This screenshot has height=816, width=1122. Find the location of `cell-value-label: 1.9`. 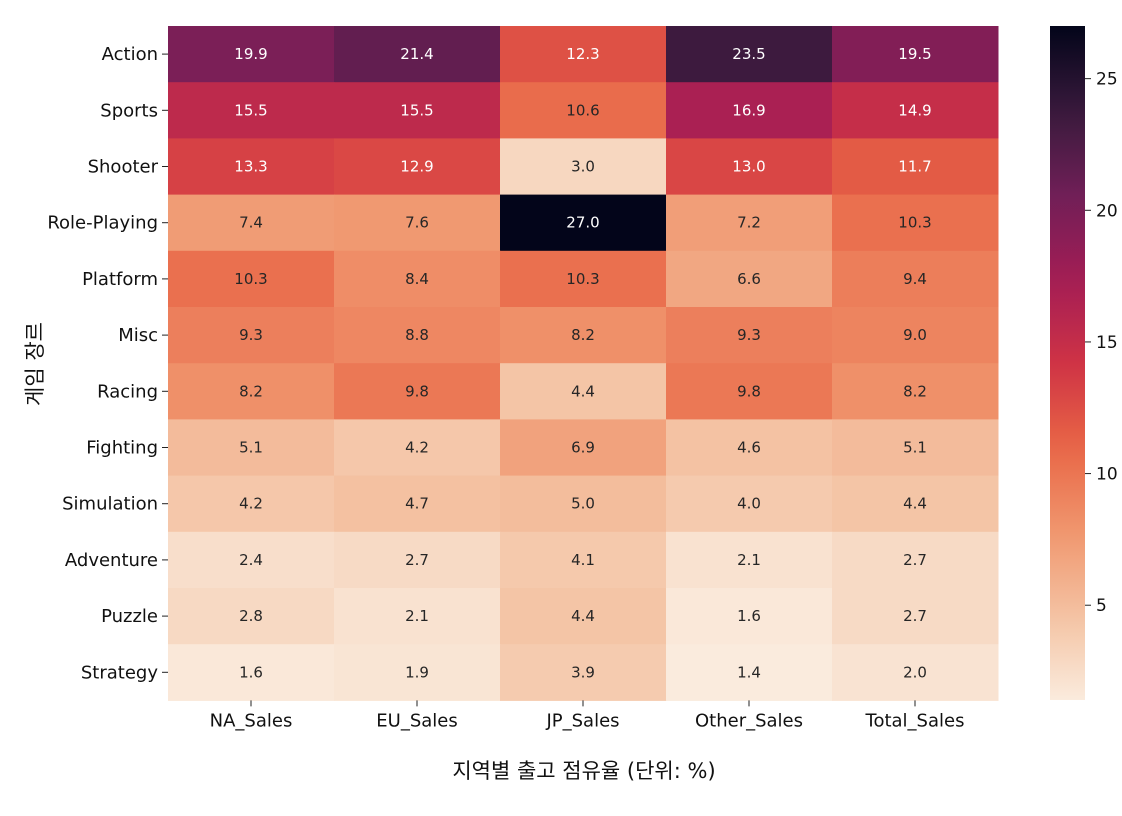

cell-value-label: 1.9 is located at coordinates (417, 672).